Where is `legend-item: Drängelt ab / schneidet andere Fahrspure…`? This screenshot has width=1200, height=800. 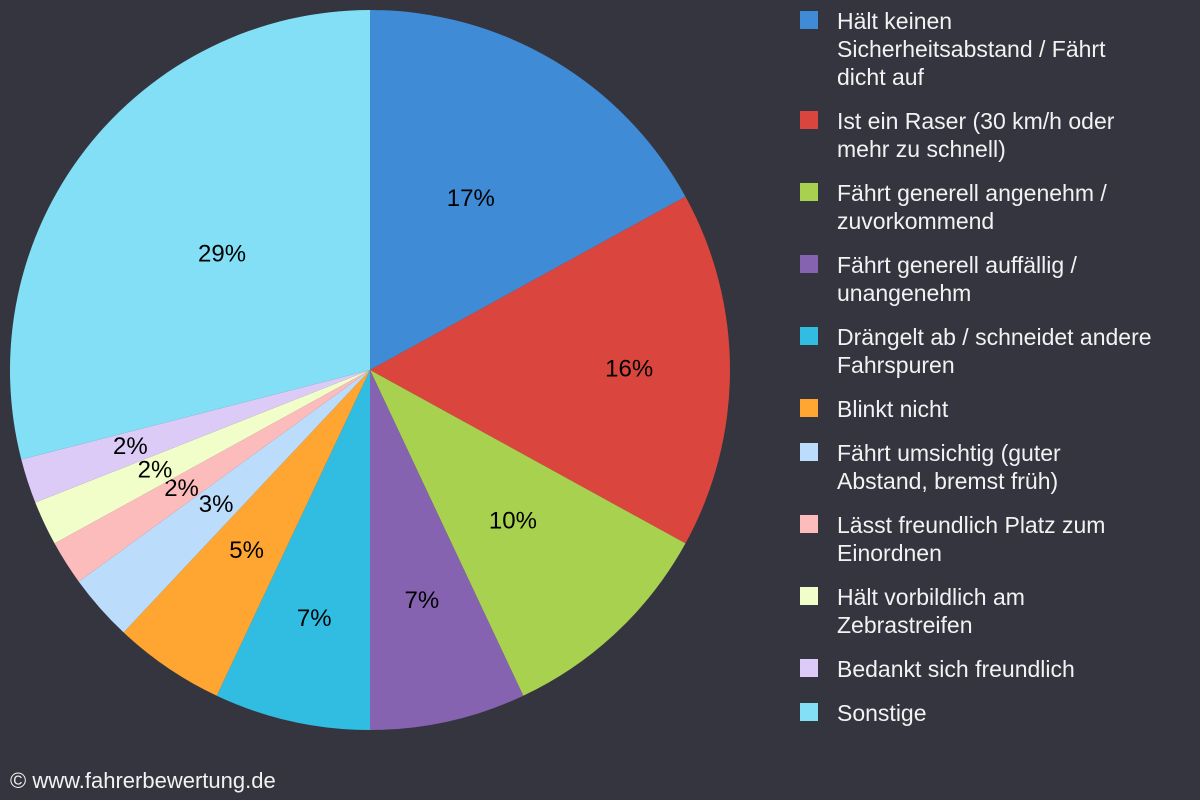 legend-item: Drängelt ab / schneidet andere Fahrspure… is located at coordinates (997, 351).